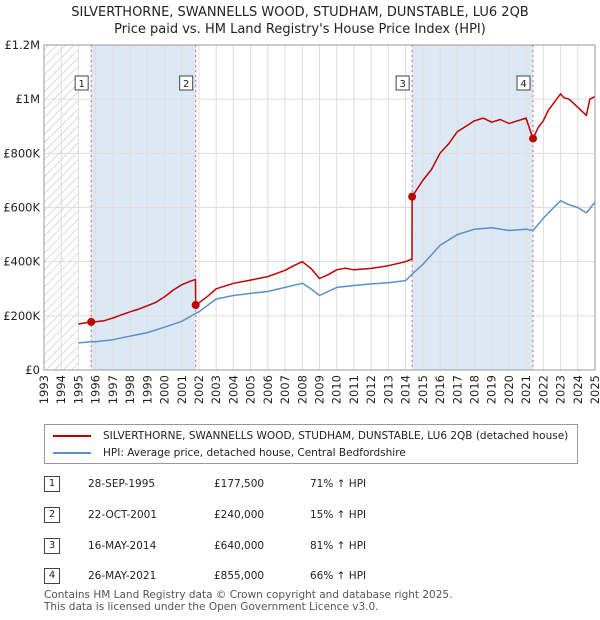 Image resolution: width=600 pixels, height=620 pixels. What do you see at coordinates (22, 45) in the screenshot?
I see `y-tick-label: £1.2M` at bounding box center [22, 45].